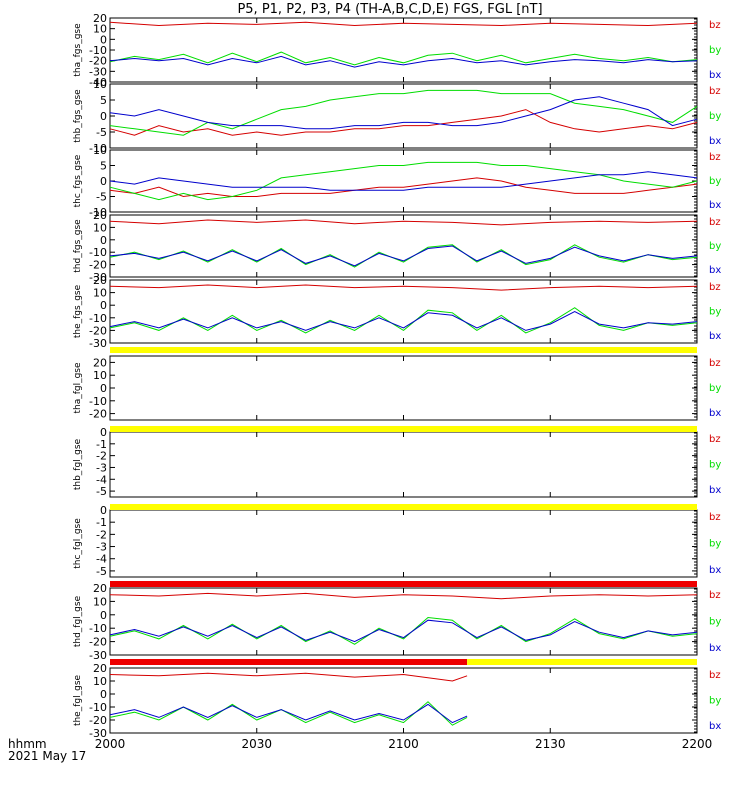 The image size is (750, 804). What do you see at coordinates (78, 311) in the screenshot?
I see `y-axis-label: the_fgs_gse` at bounding box center [78, 311].